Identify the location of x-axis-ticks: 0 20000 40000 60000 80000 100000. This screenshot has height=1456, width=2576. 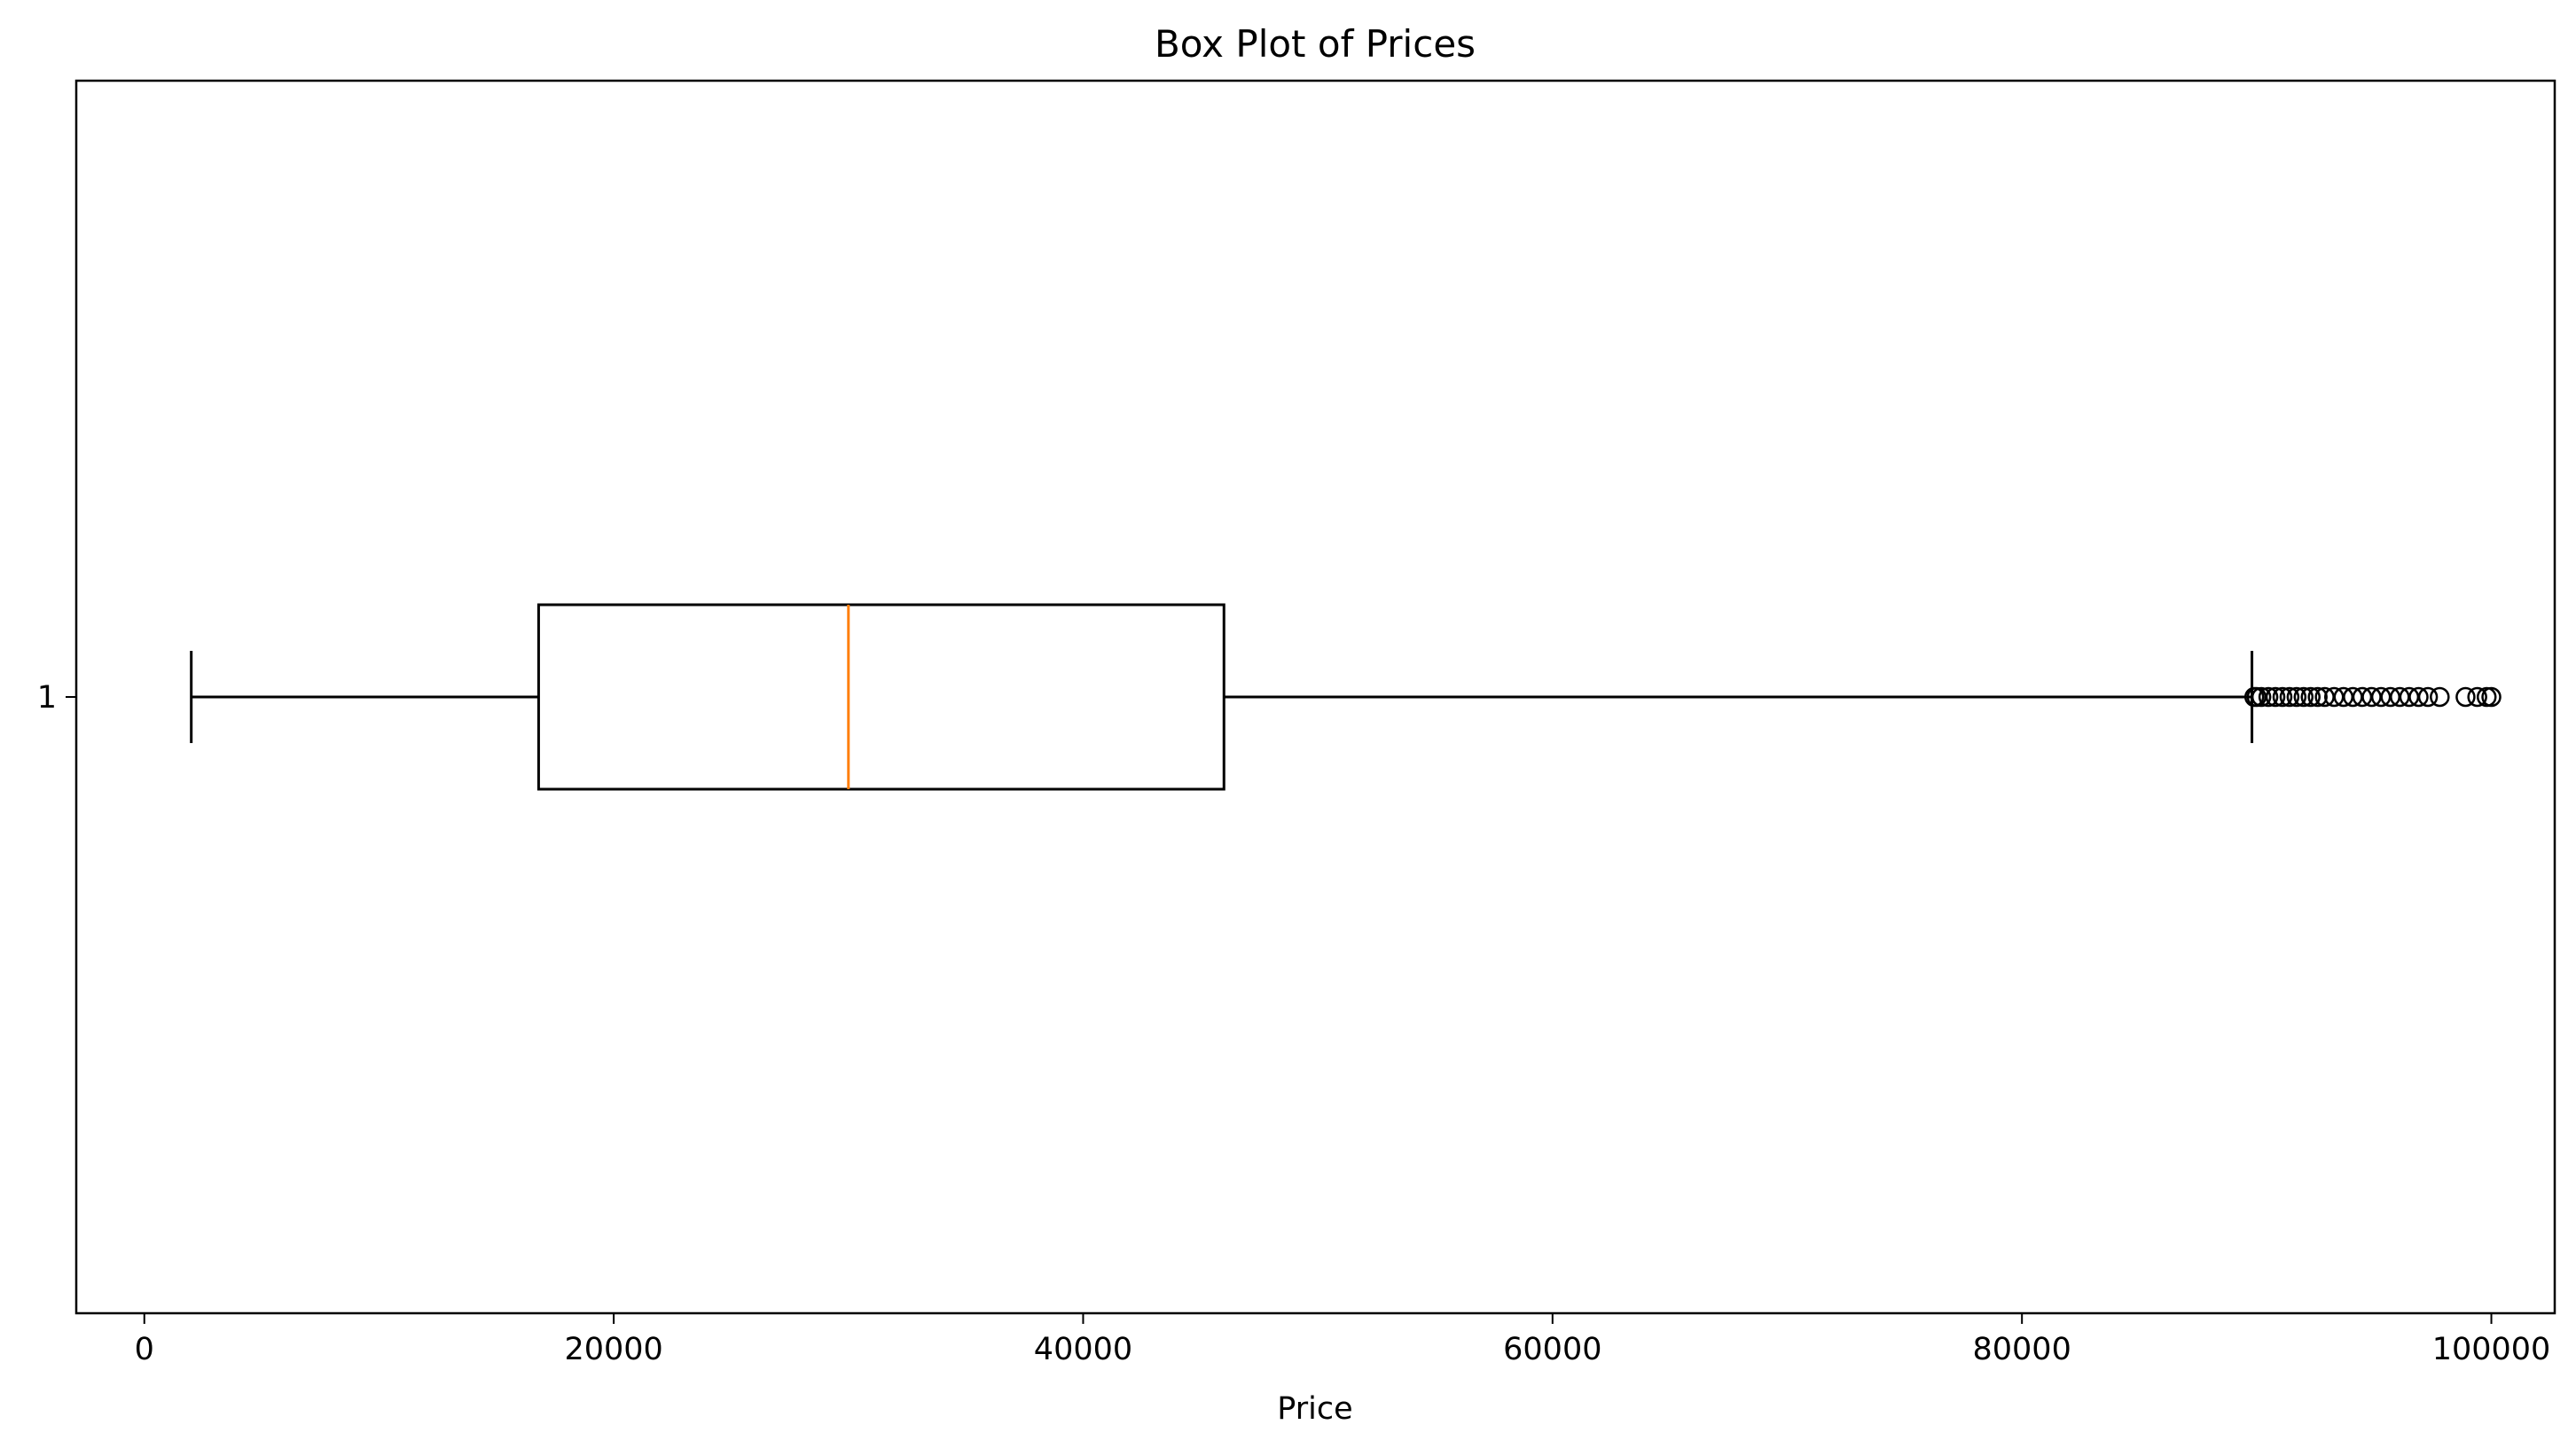
(1343, 1340).